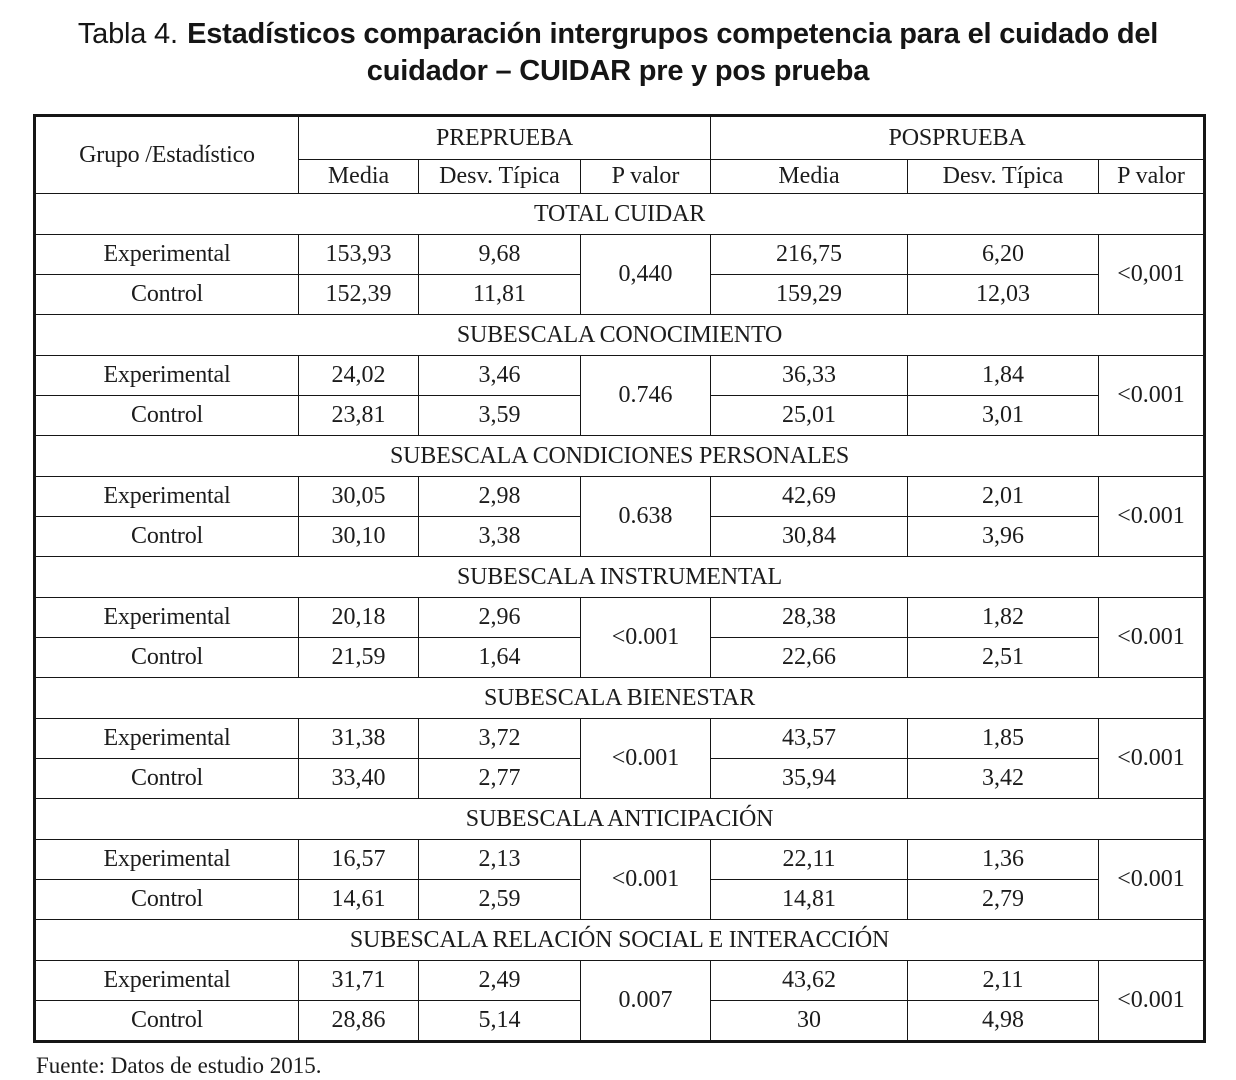 This screenshot has height=1080, width=1236. I want to click on pre-desv-value: 2,13, so click(499, 860).